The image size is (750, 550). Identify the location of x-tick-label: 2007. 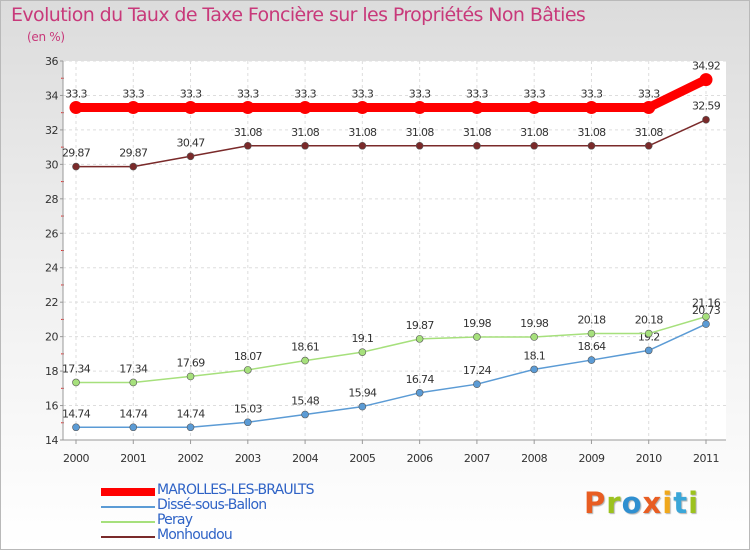
(477, 458).